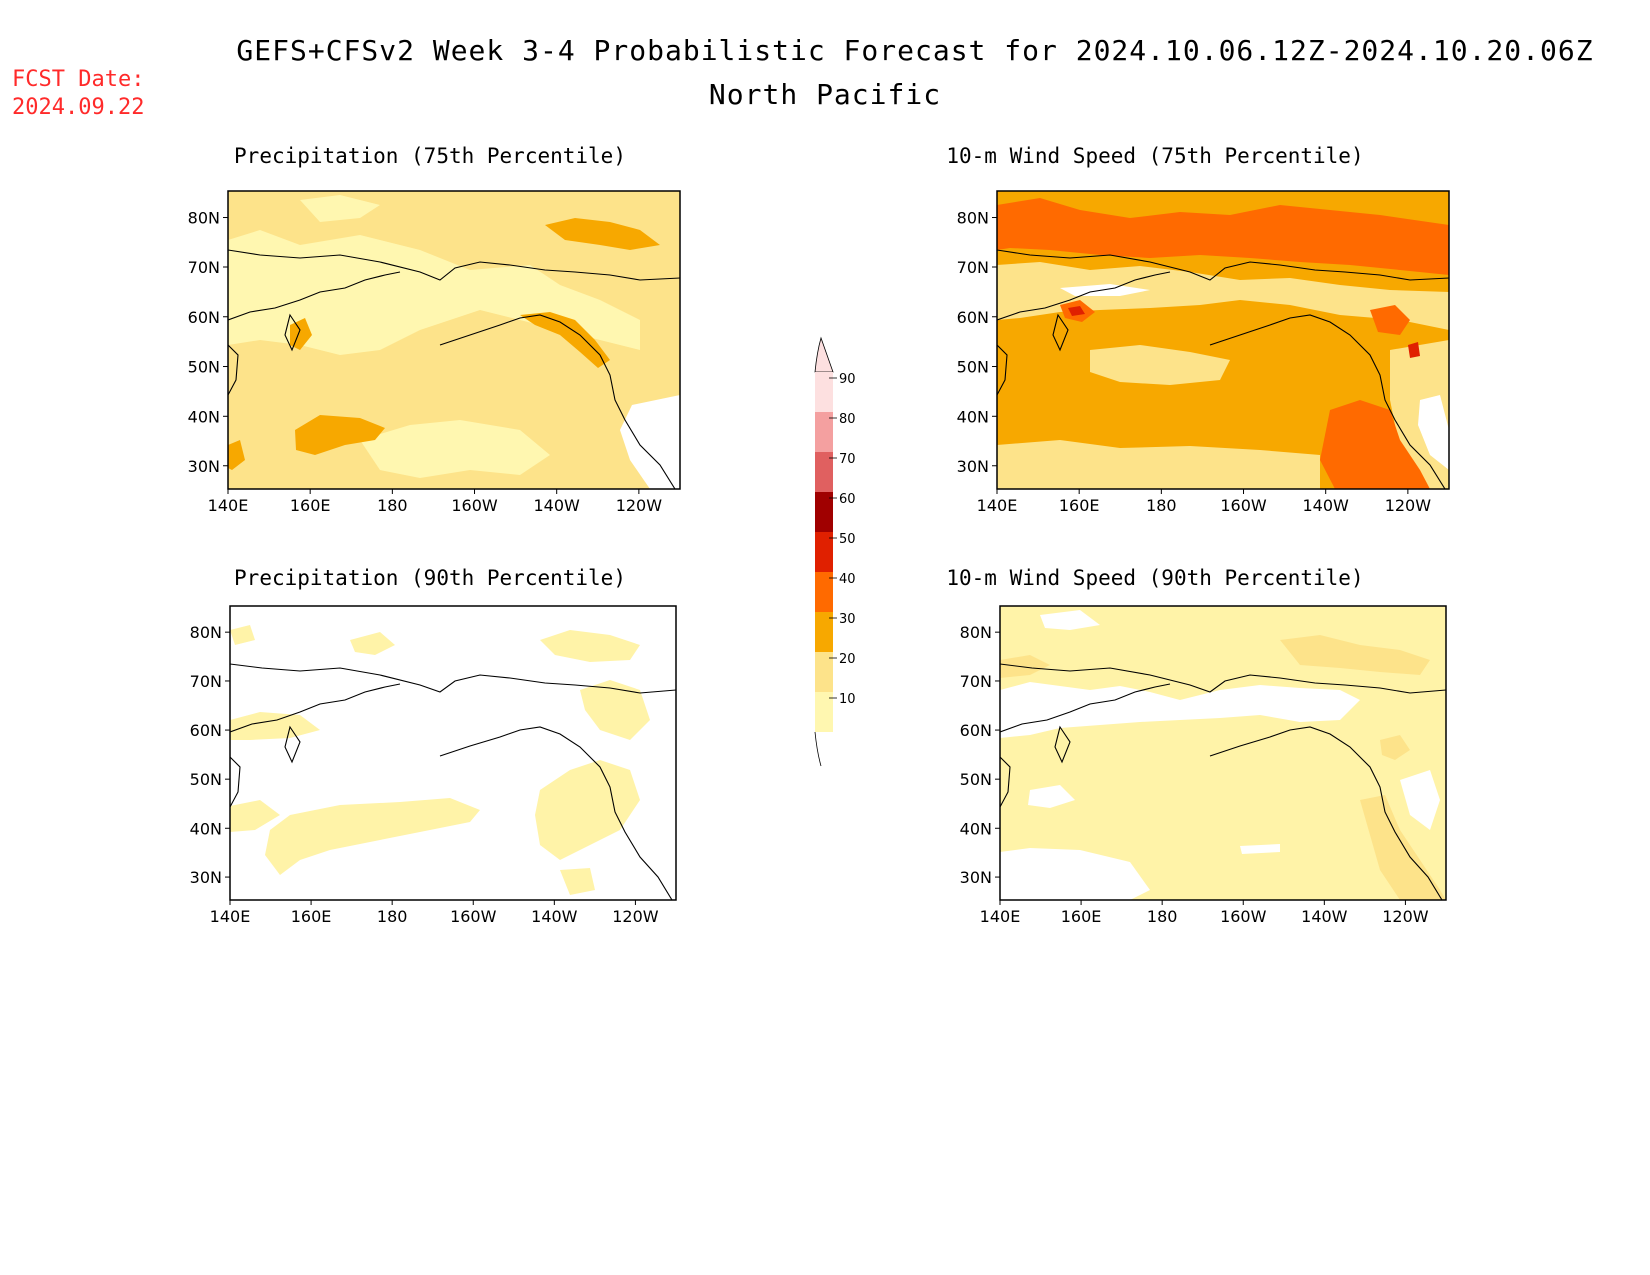 The image size is (1650, 1275). What do you see at coordinates (847, 699) in the screenshot?
I see `colorbar-level-label: 10` at bounding box center [847, 699].